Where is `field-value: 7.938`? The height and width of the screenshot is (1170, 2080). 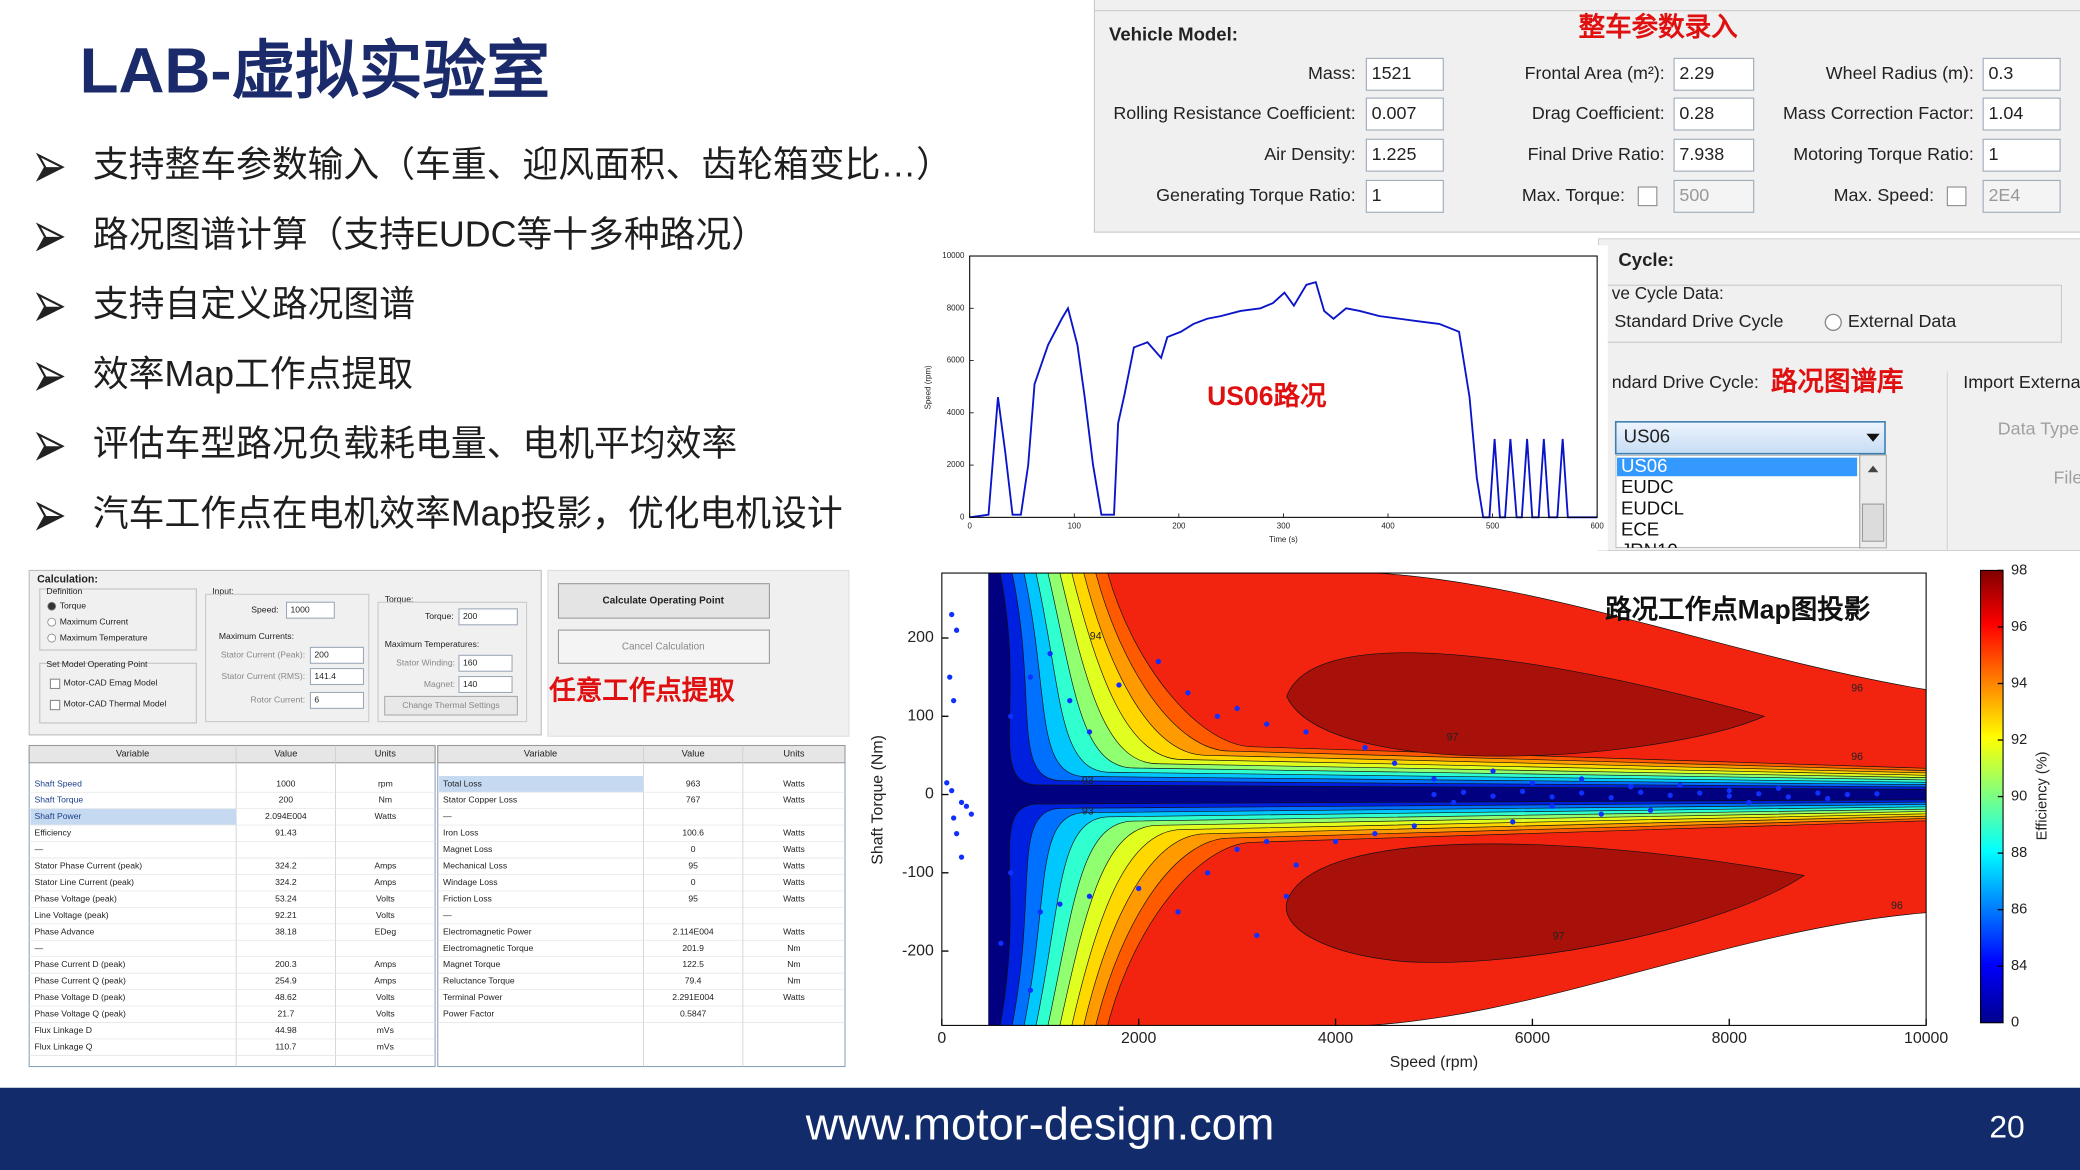 field-value: 7.938 is located at coordinates (1701, 154).